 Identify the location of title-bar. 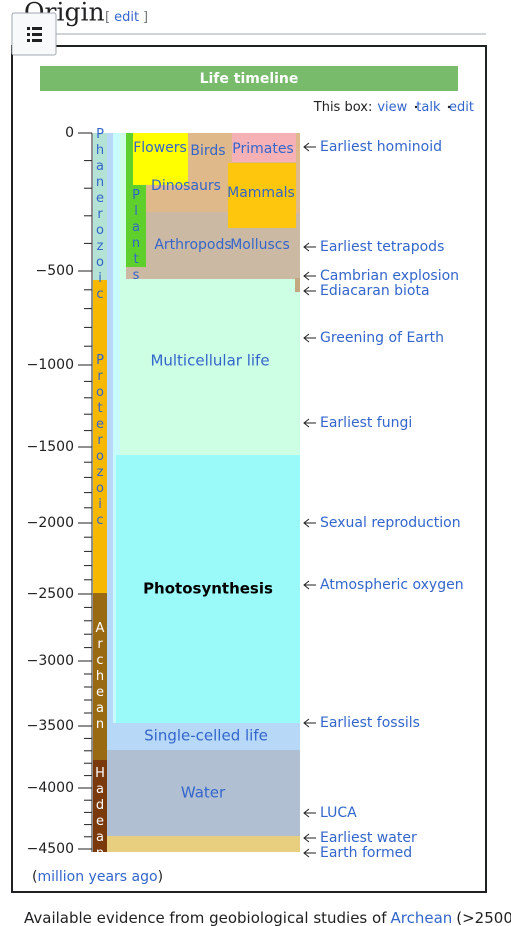
(249, 78).